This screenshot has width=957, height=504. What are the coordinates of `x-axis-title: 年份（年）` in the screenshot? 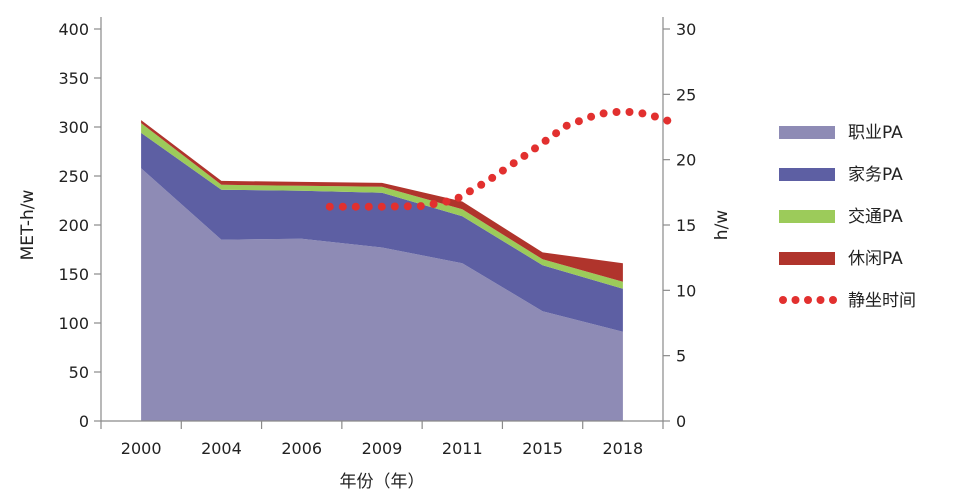 It's located at (382, 482).